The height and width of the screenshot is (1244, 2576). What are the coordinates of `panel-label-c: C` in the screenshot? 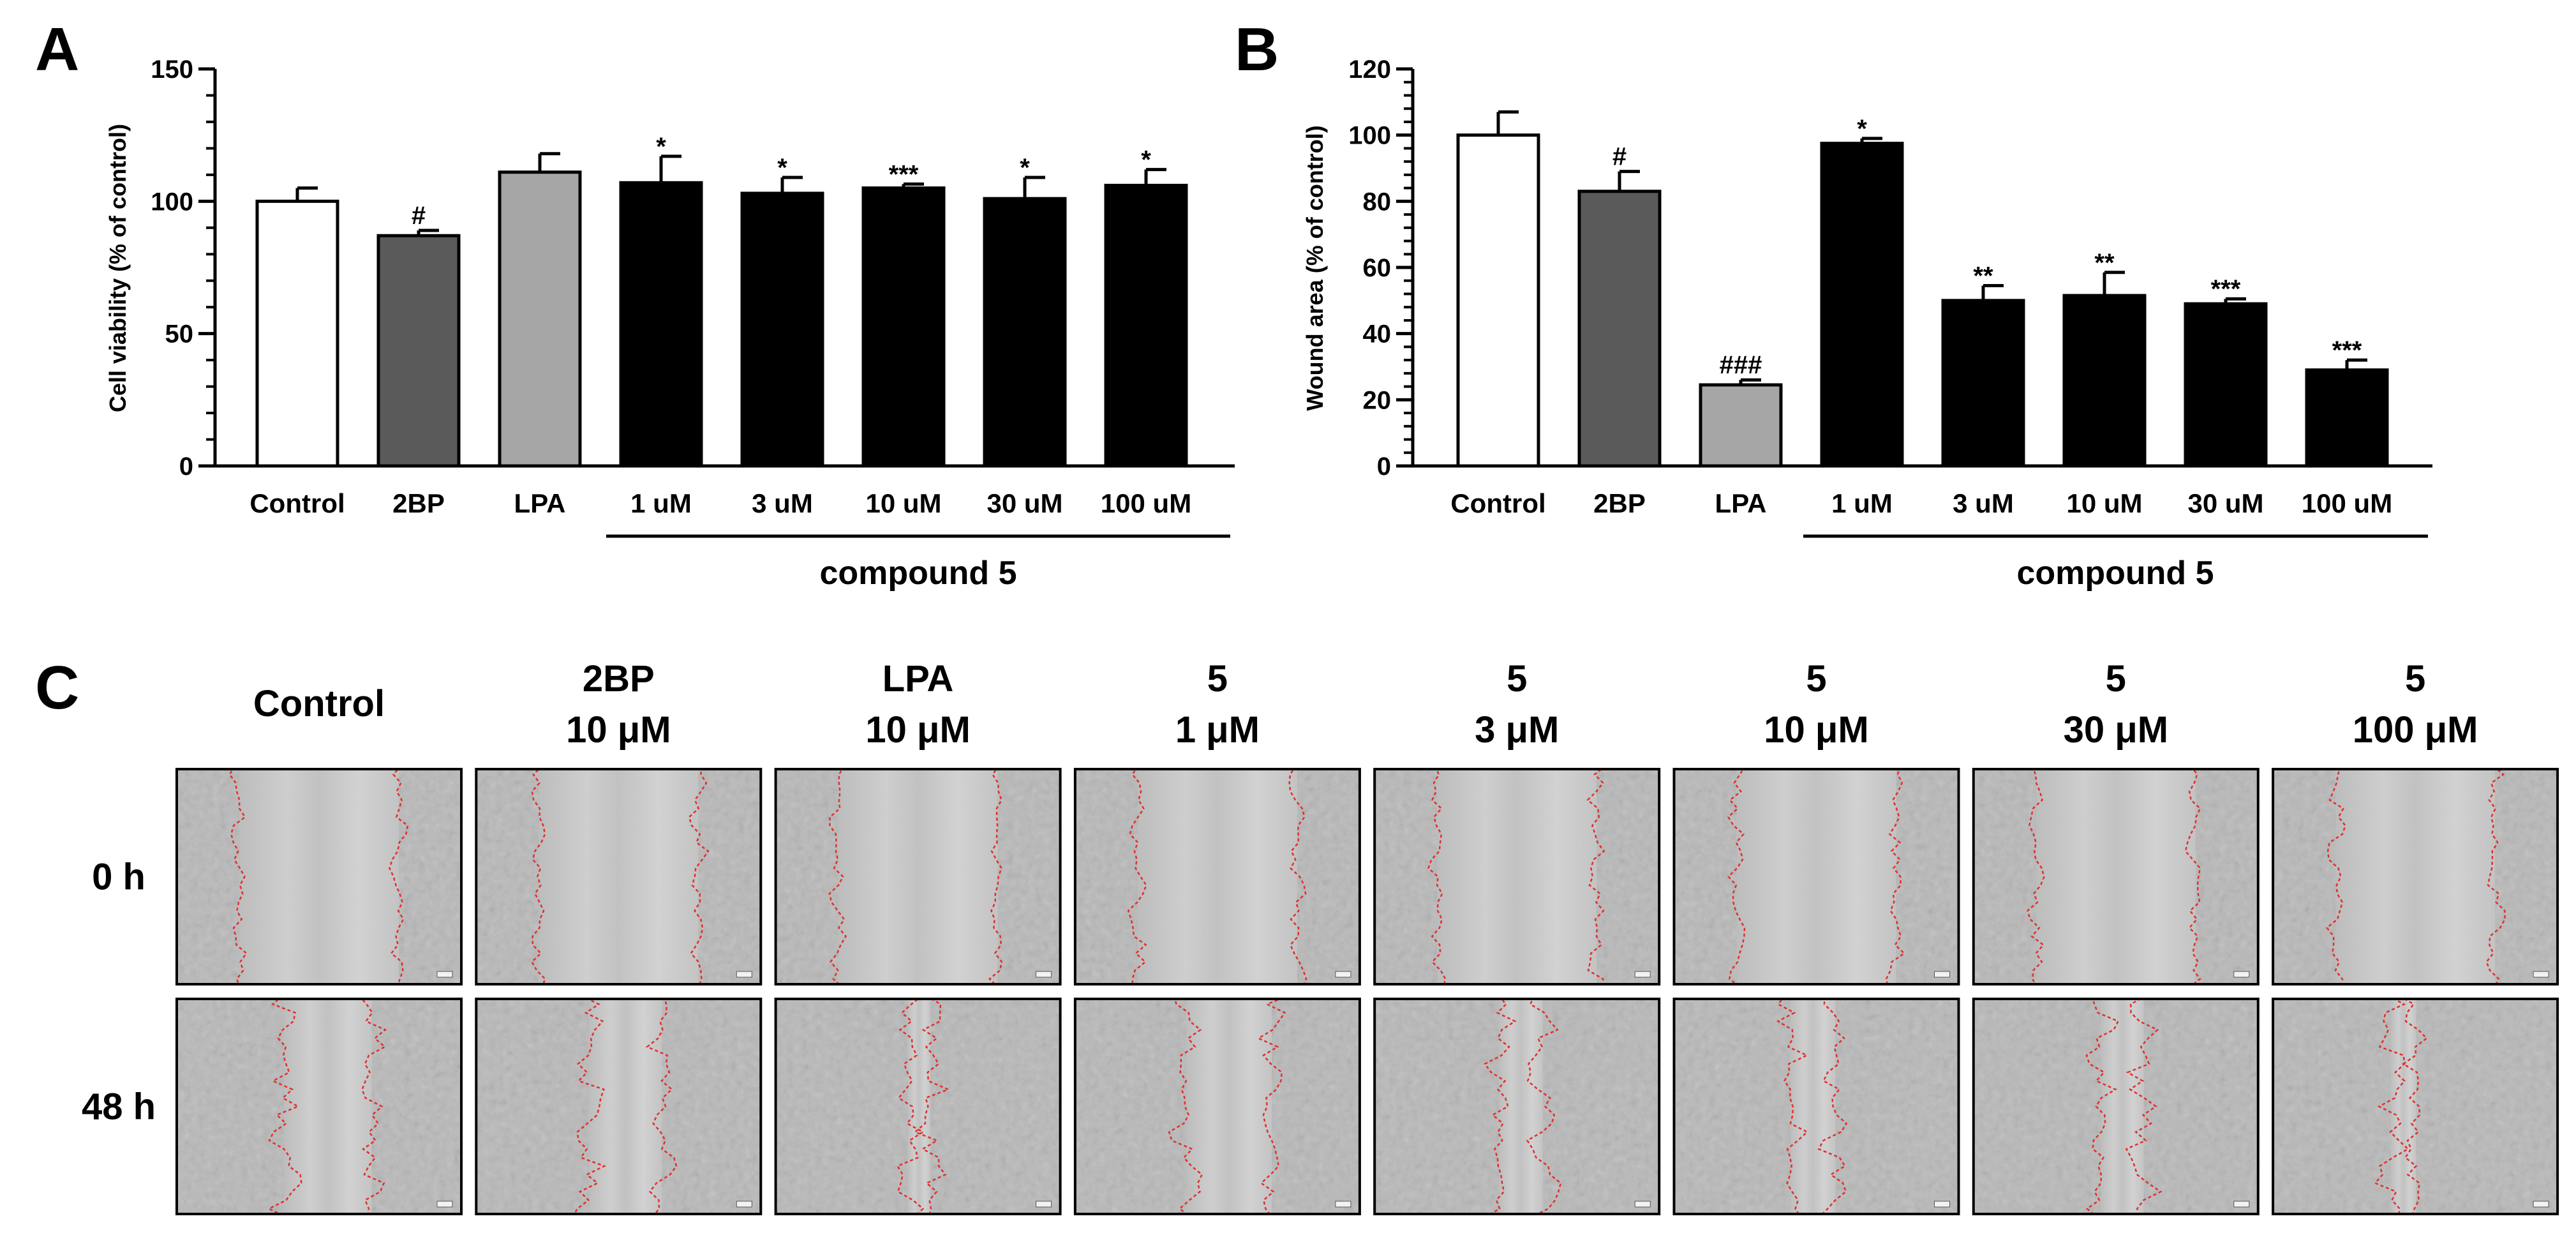 It's located at (57, 688).